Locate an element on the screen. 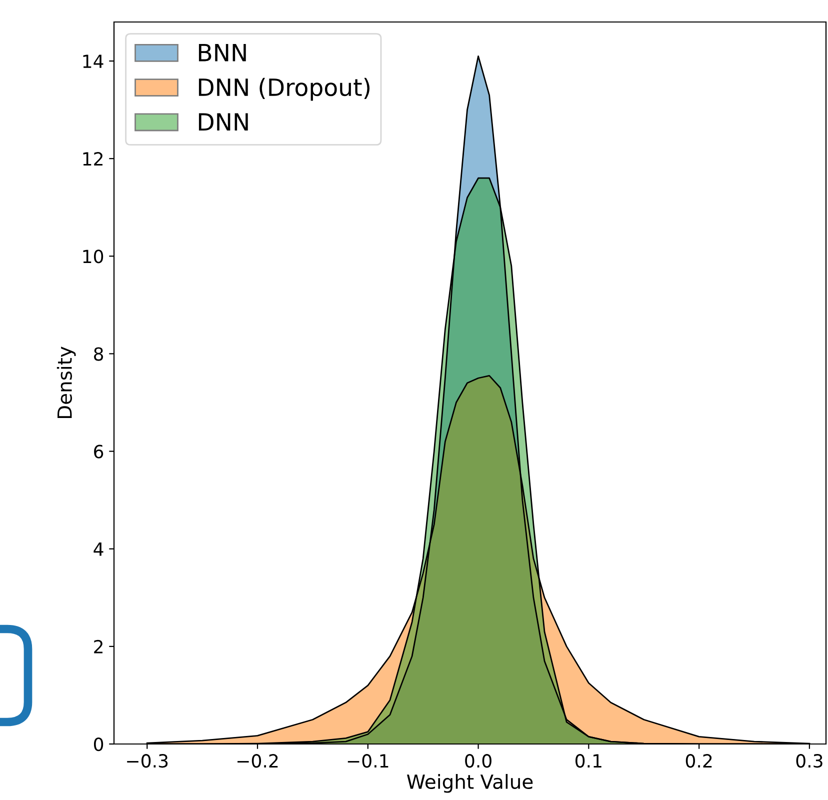 Image resolution: width=828 pixels, height=800 pixels. y-tick-label: 4 is located at coordinates (99, 549).